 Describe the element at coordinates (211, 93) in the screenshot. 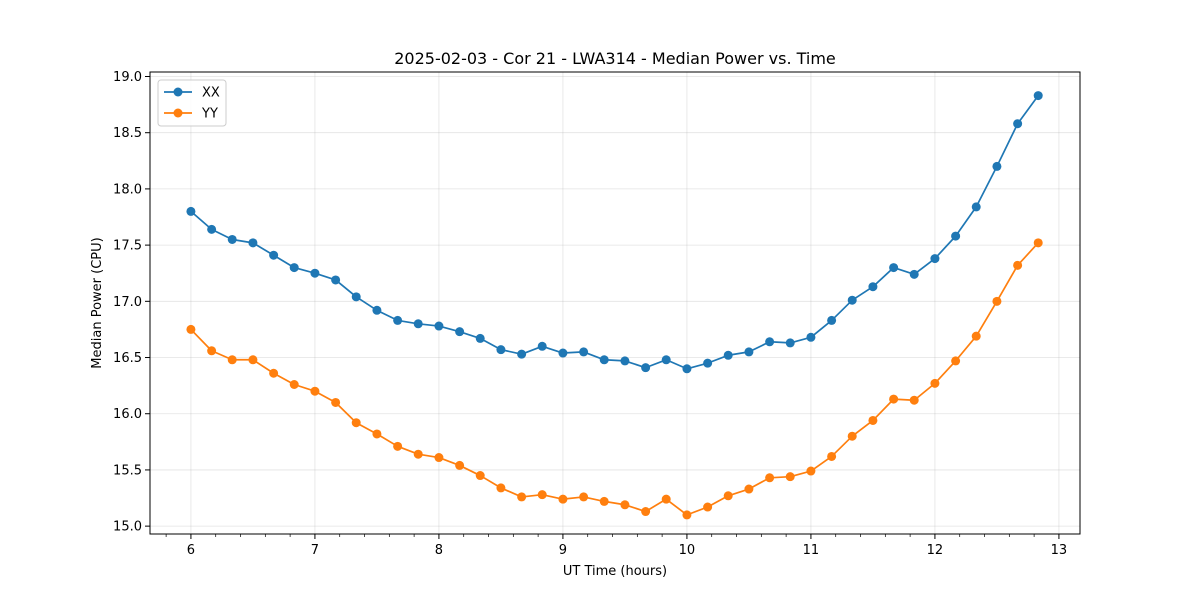

I see `legend-label-xx: XX` at that location.